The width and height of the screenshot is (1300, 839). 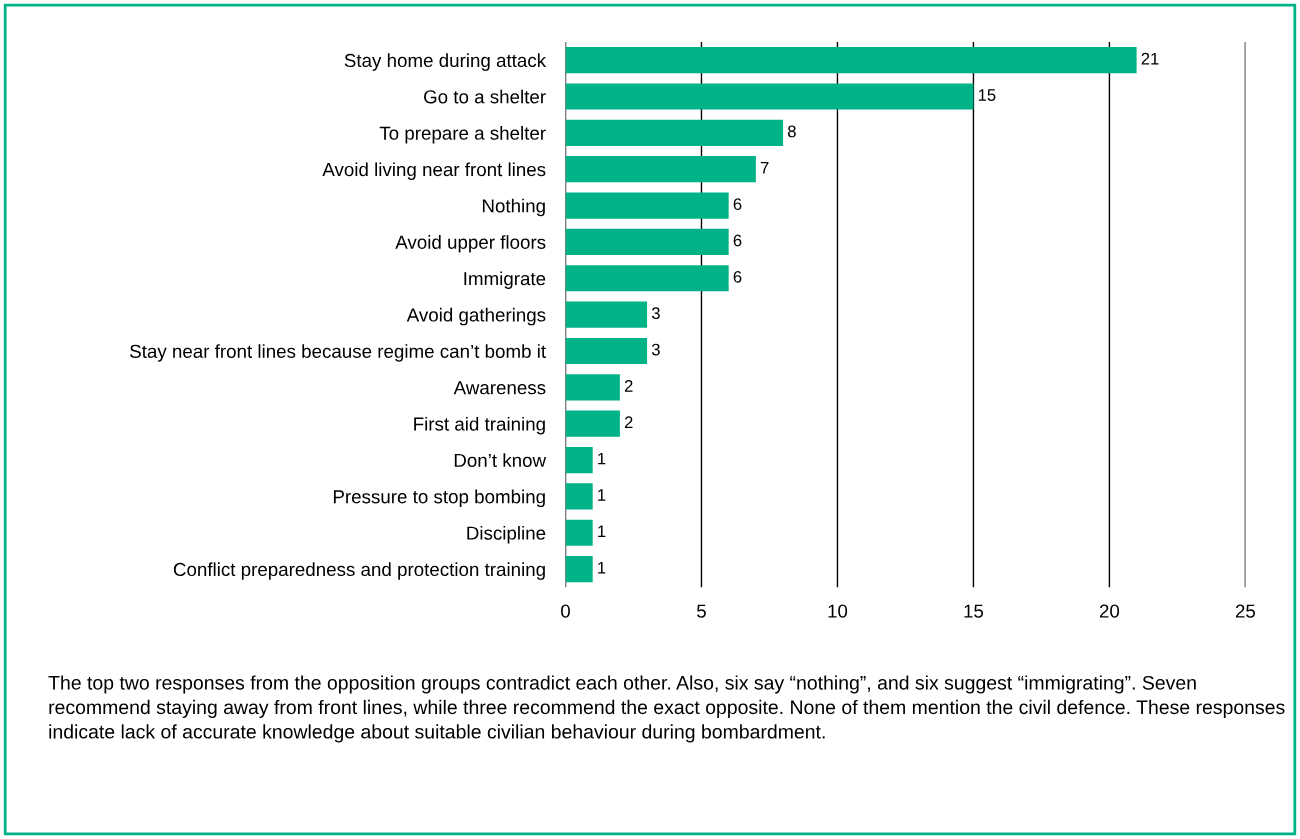 What do you see at coordinates (479, 425) in the screenshot?
I see `y-tick-label: First aid training` at bounding box center [479, 425].